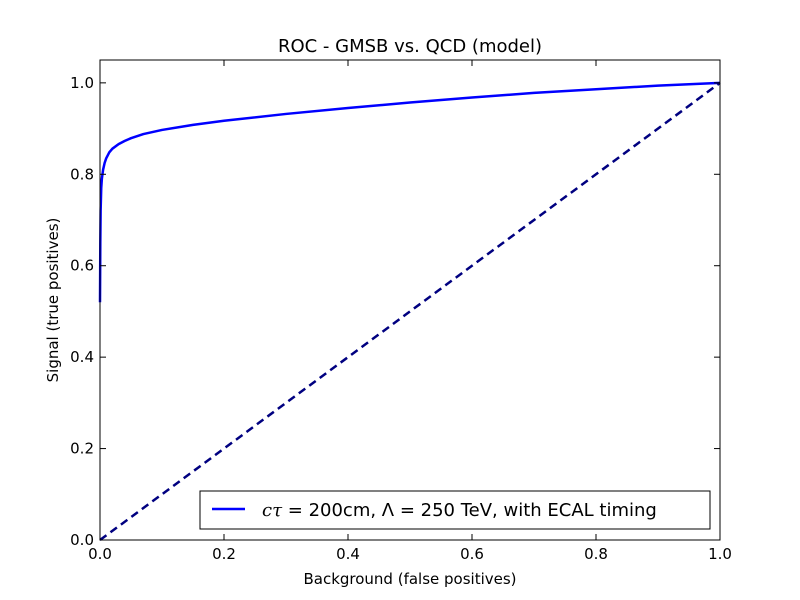 The height and width of the screenshot is (600, 800). Describe the element at coordinates (53, 300) in the screenshot. I see `y-axis-label: Signal (true positives)` at that location.